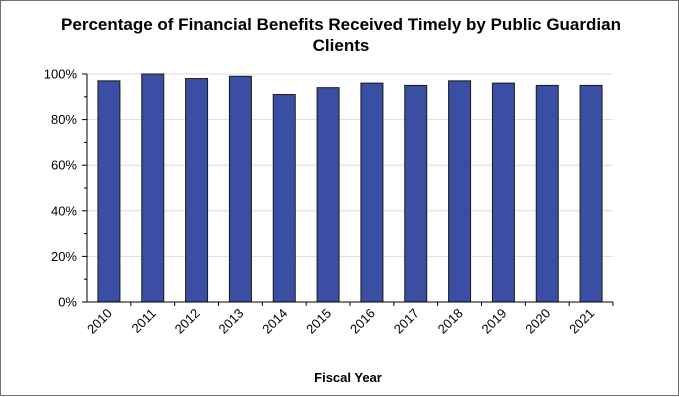 Image resolution: width=679 pixels, height=397 pixels. I want to click on bar-2010, so click(109, 191).